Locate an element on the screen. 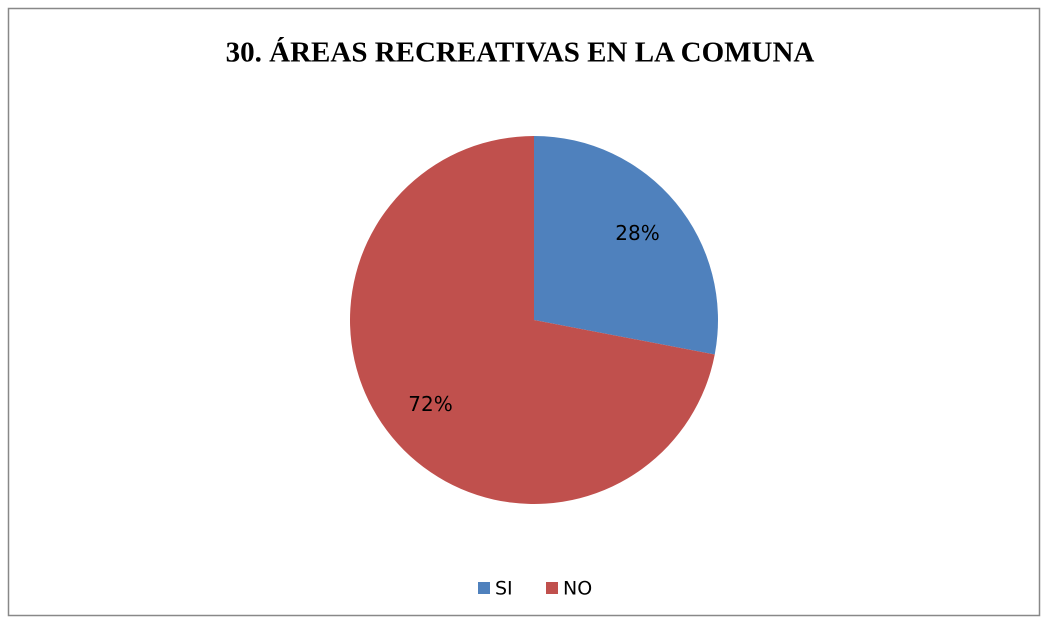  chart-title: 30. ÁREAS RECREATIVAS EN LA COMUNA is located at coordinates (520, 52).